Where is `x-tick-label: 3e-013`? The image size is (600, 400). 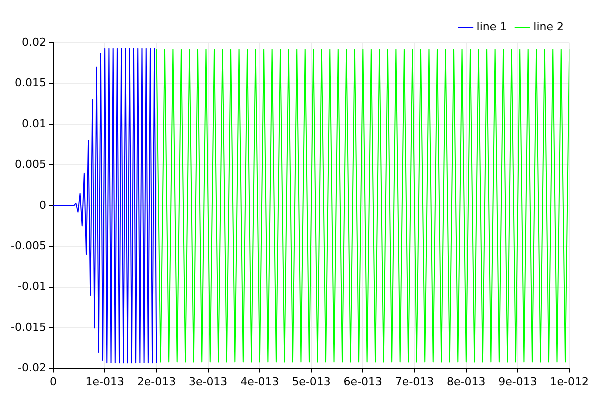
x-tick-label: 3e-013 is located at coordinates (208, 381).